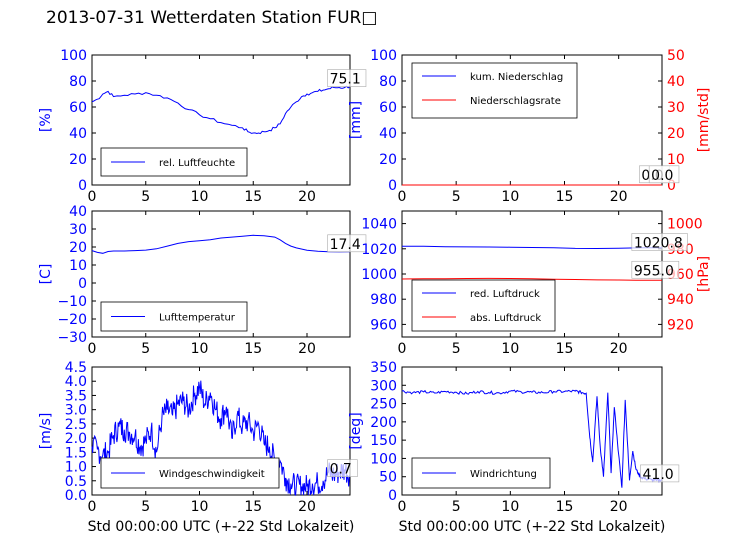  Describe the element at coordinates (307, 197) in the screenshot. I see `humidity-xtick-label: 20` at that location.